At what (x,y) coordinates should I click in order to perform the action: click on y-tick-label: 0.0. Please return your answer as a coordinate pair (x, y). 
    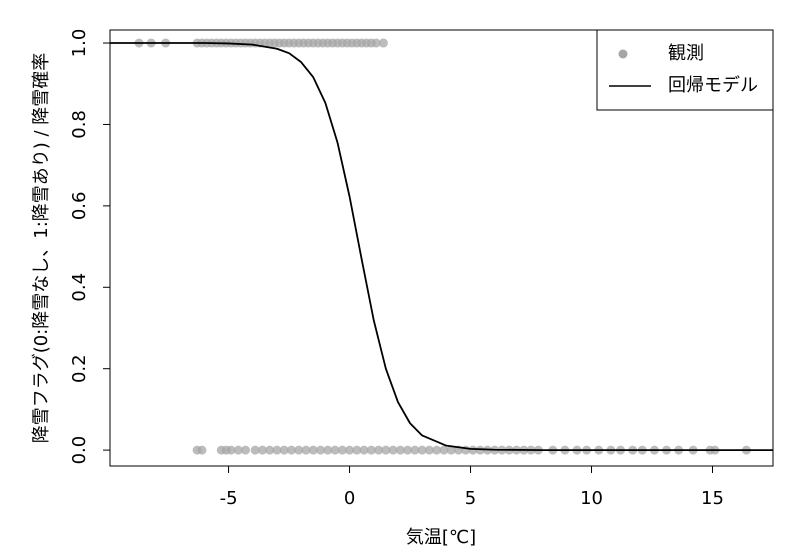
    Looking at the image, I should click on (79, 450).